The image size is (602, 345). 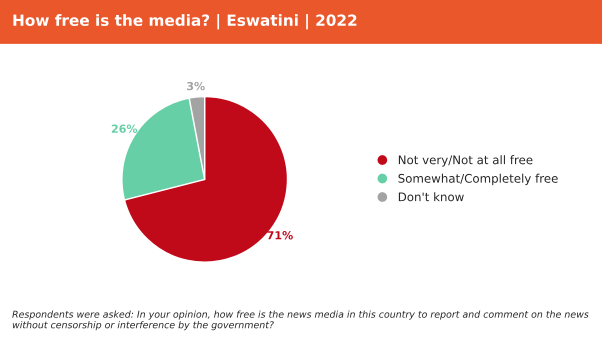 I want to click on data-label: 71%, so click(x=280, y=235).